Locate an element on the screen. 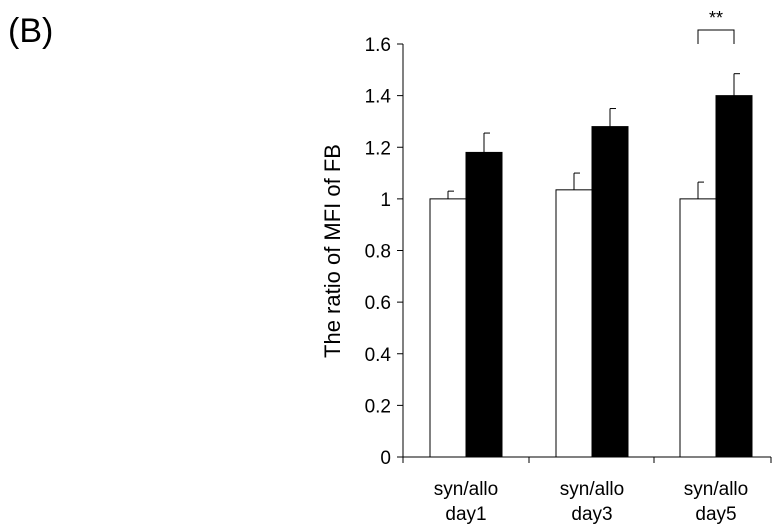 The height and width of the screenshot is (529, 773). y-tick-label: 0.4 is located at coordinates (378, 355).